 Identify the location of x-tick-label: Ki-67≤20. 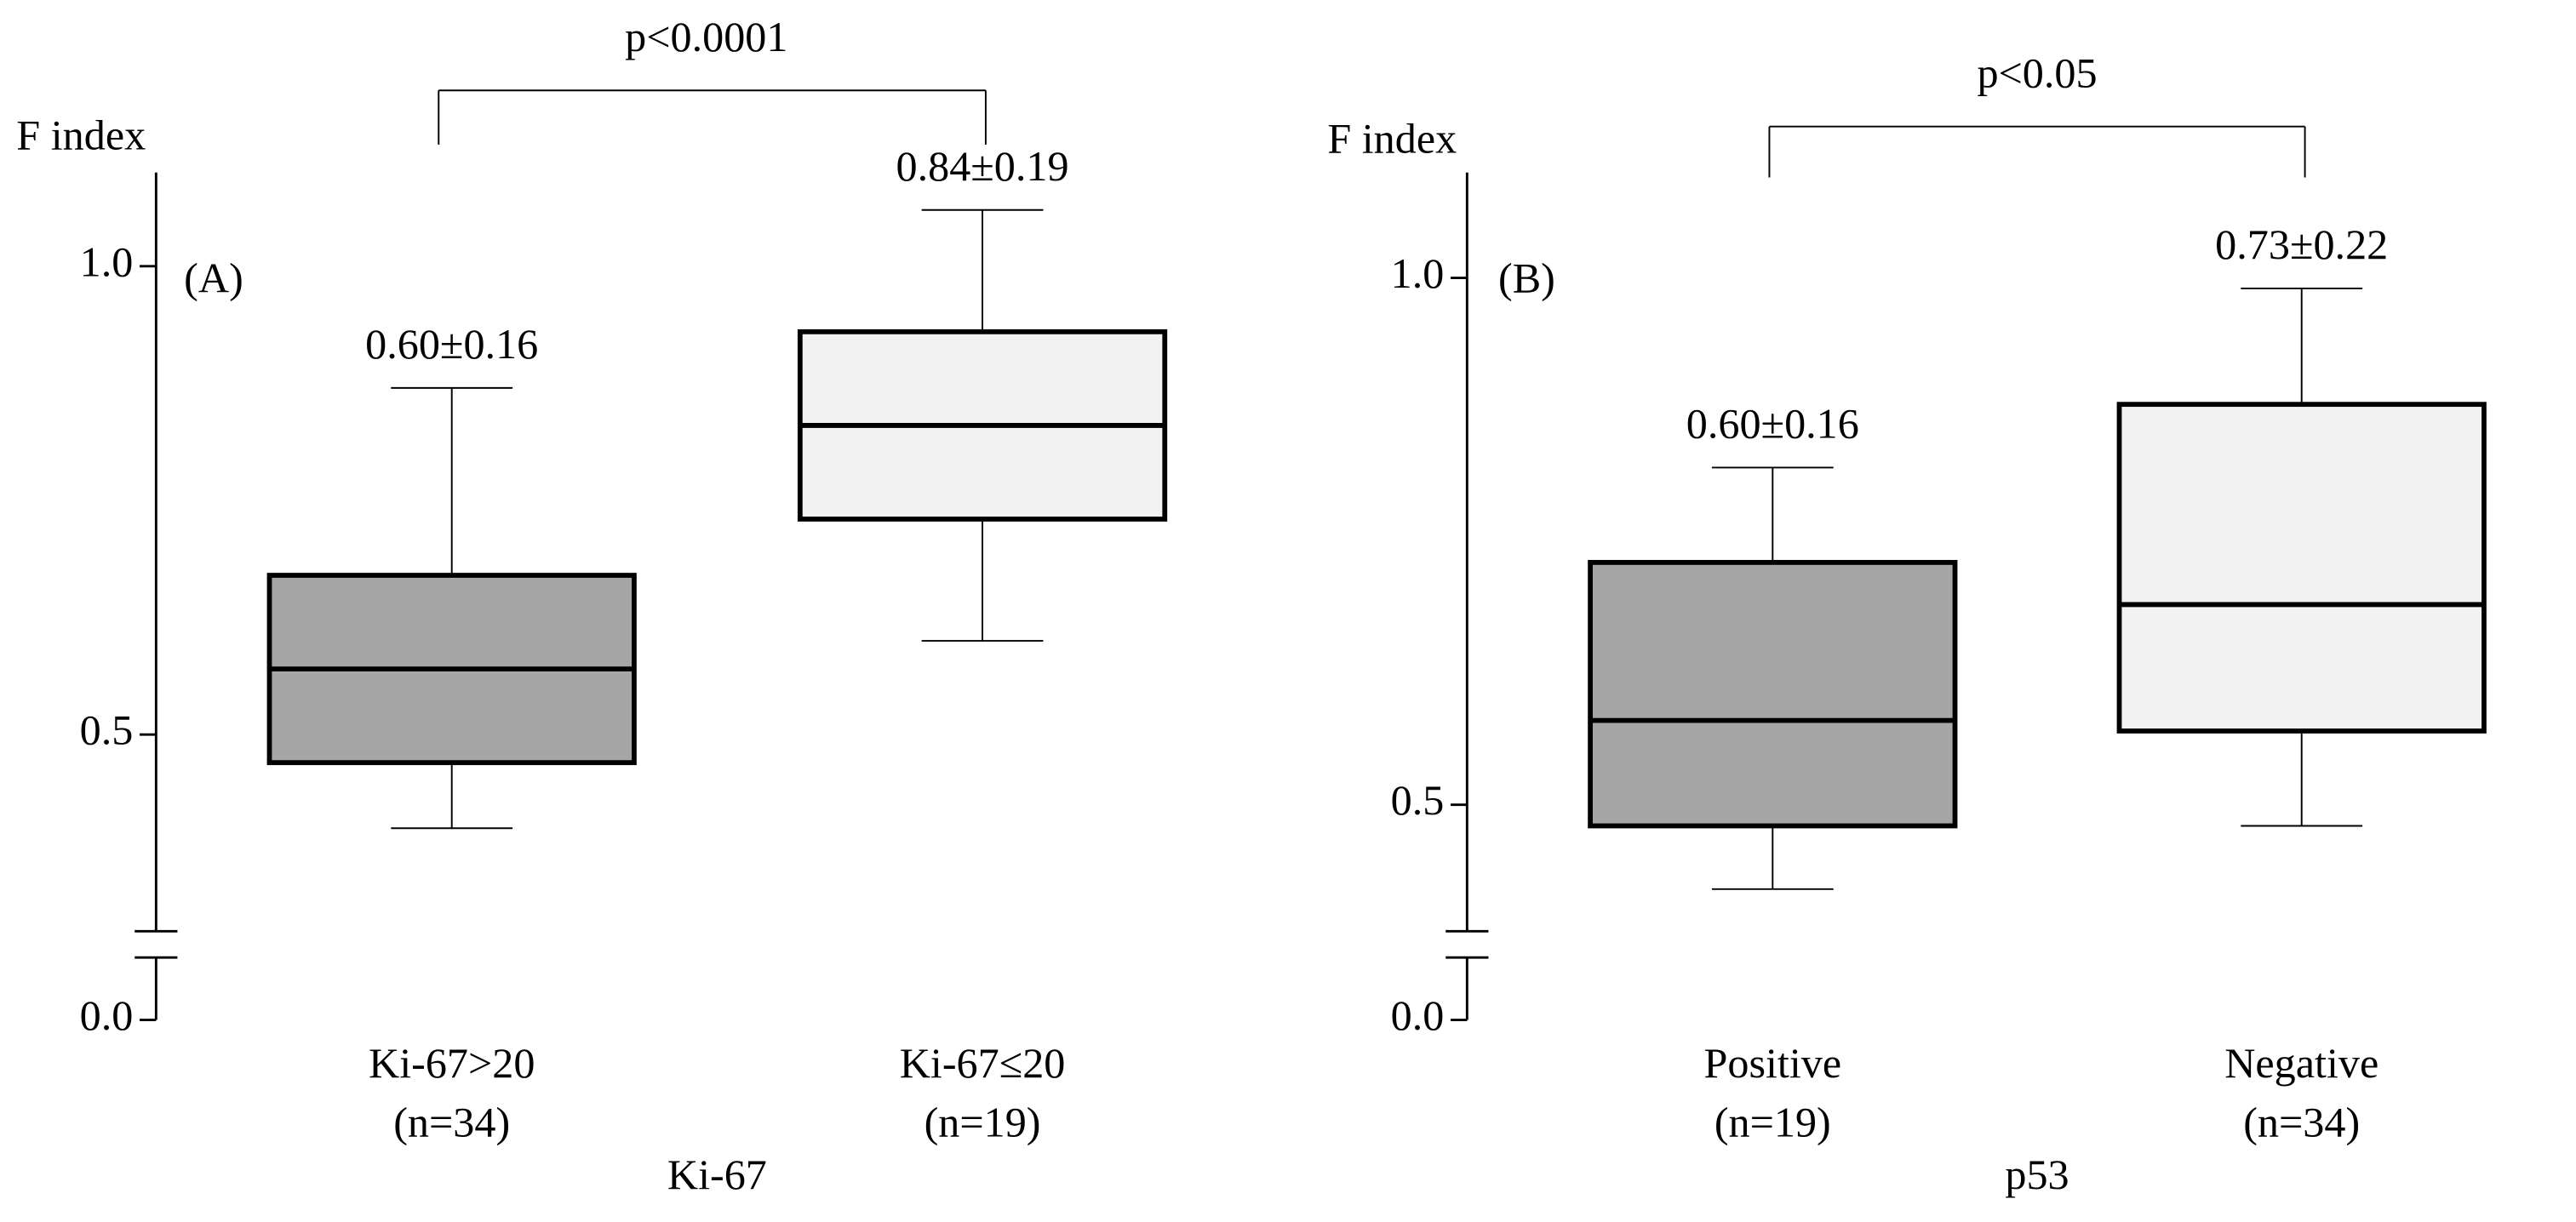
(983, 1063).